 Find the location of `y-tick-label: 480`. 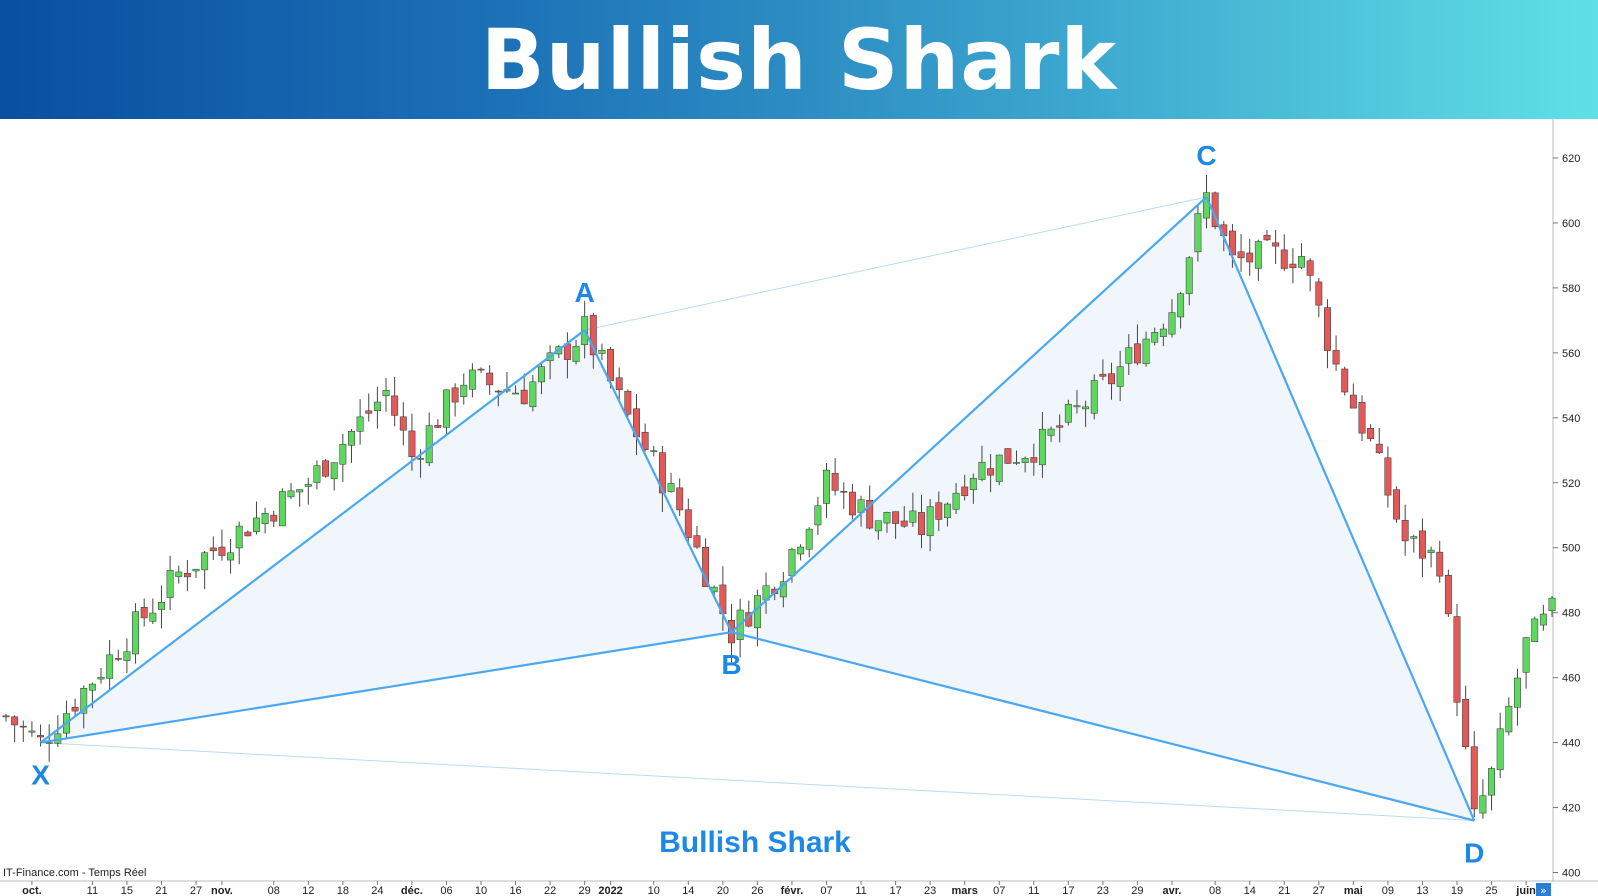

y-tick-label: 480 is located at coordinates (1571, 614).